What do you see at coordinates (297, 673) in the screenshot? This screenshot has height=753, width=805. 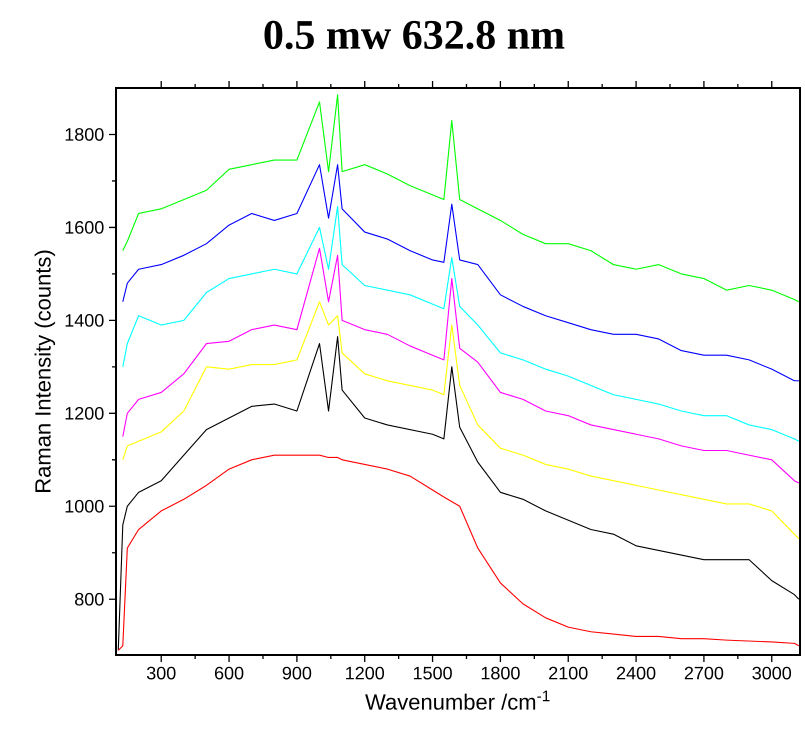 I see `x-tick-label: 900` at bounding box center [297, 673].